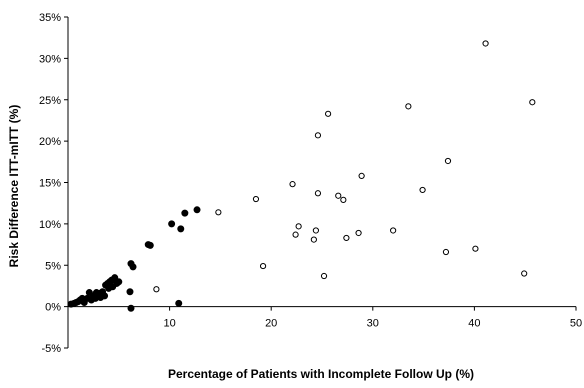 The height and width of the screenshot is (388, 584). What do you see at coordinates (53, 266) in the screenshot?
I see `y-tick-label: 5%` at bounding box center [53, 266].